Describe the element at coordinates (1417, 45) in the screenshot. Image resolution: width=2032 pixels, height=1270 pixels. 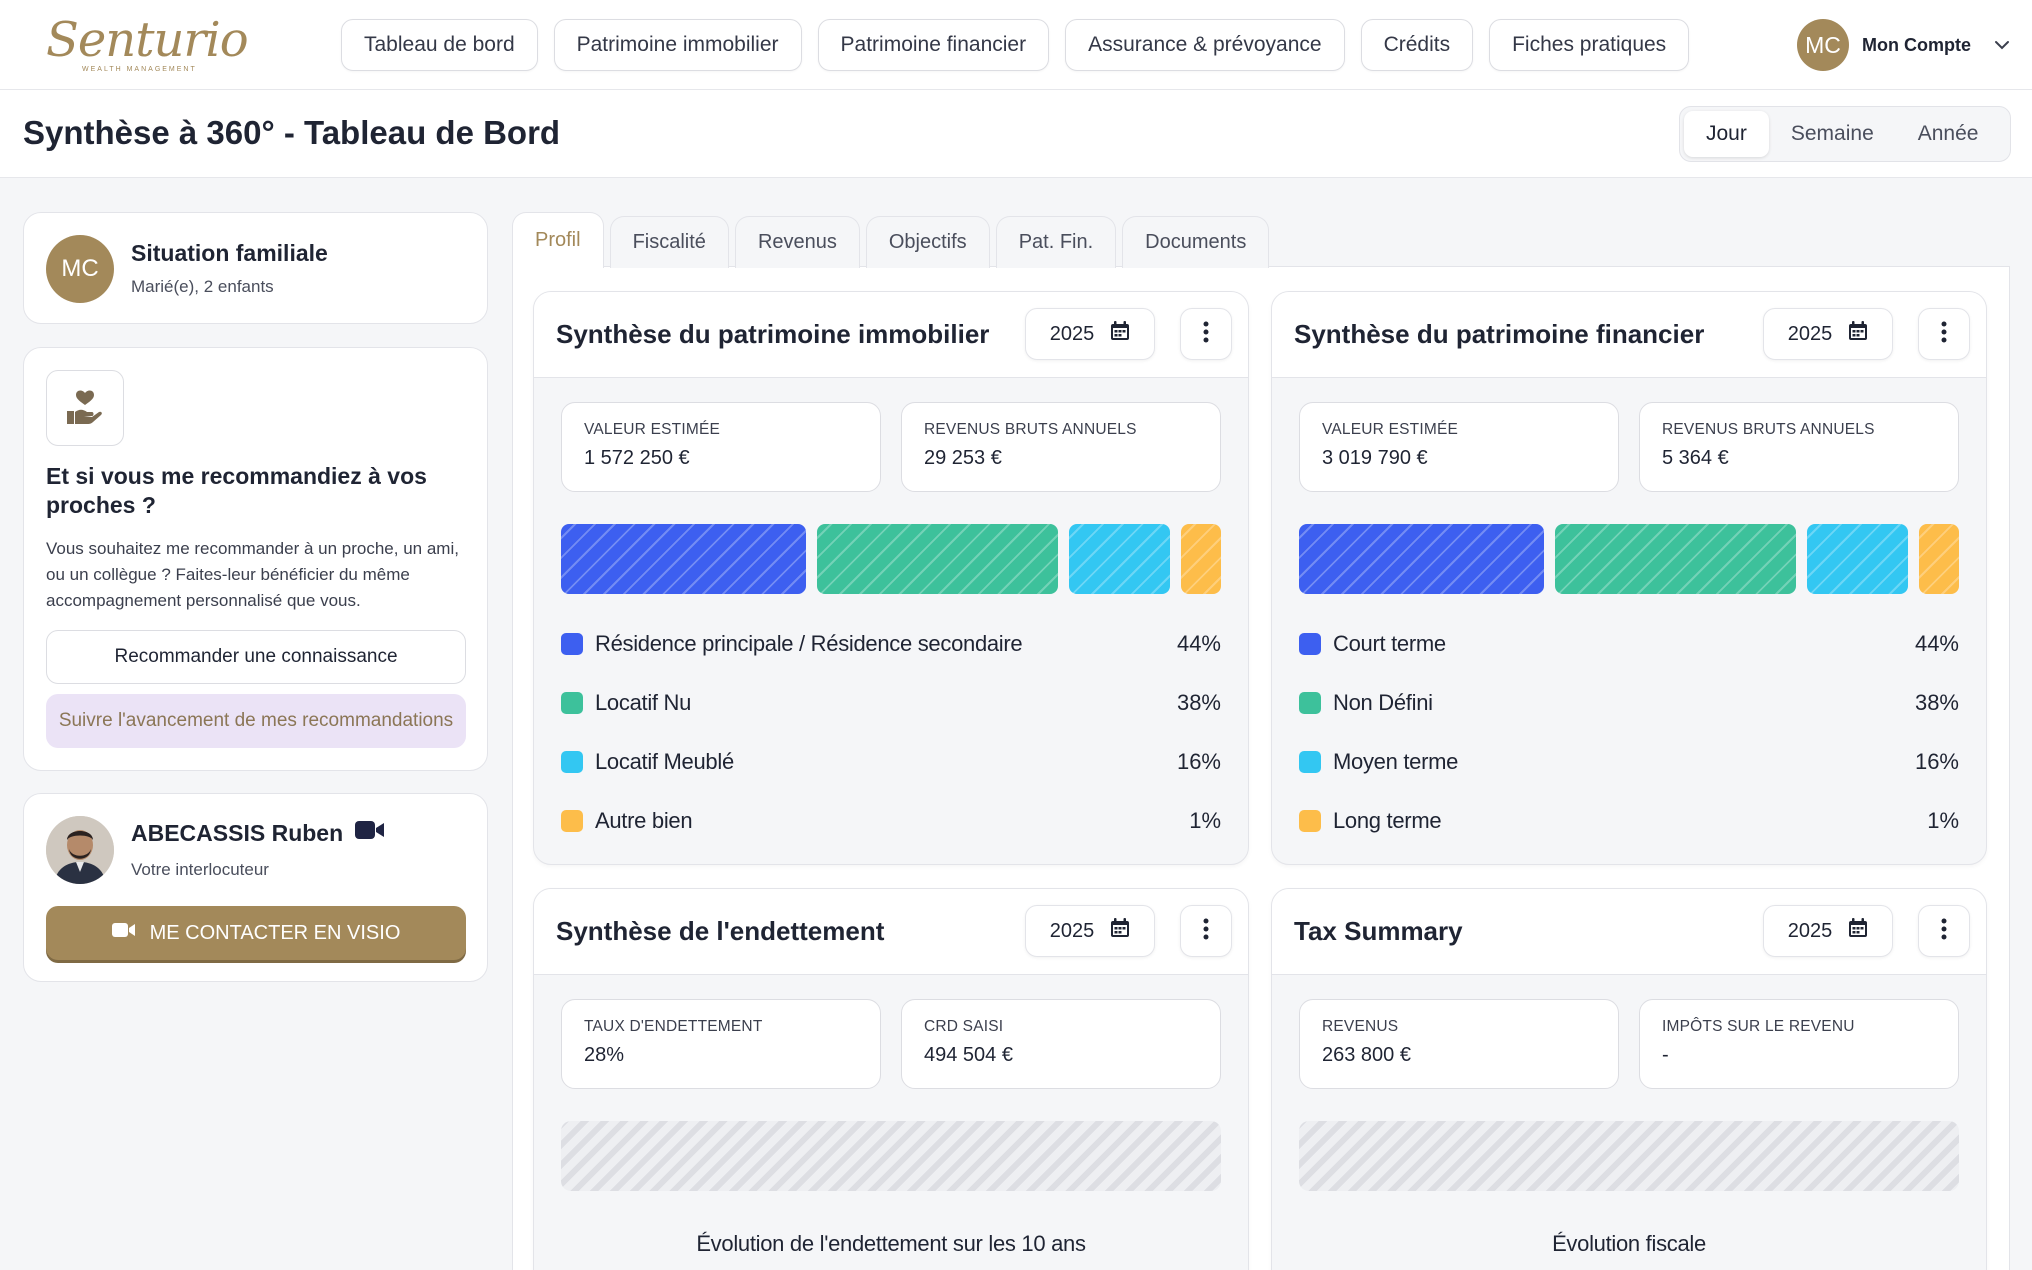
I see `nav-credits: Crédits` at that location.